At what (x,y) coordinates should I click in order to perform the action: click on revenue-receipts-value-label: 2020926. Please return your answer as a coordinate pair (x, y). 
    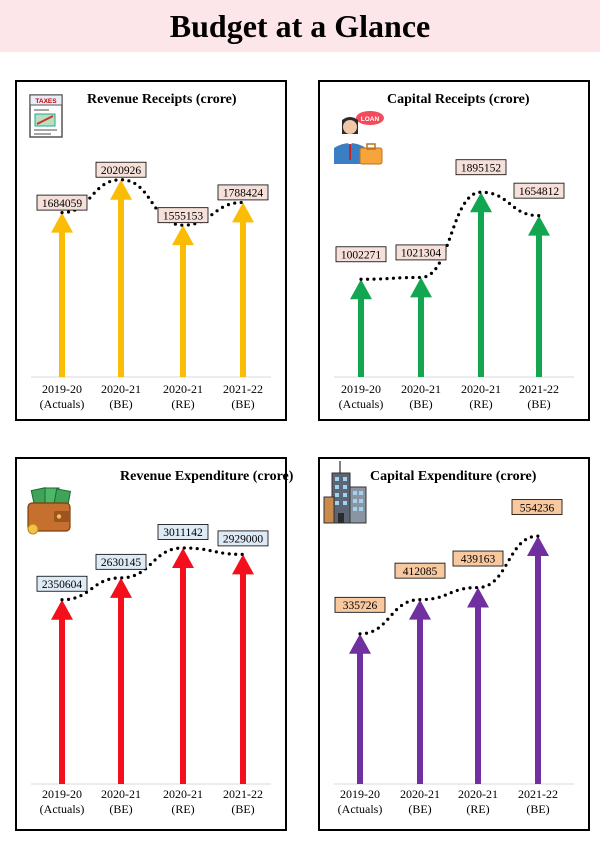
    Looking at the image, I should click on (121, 169).